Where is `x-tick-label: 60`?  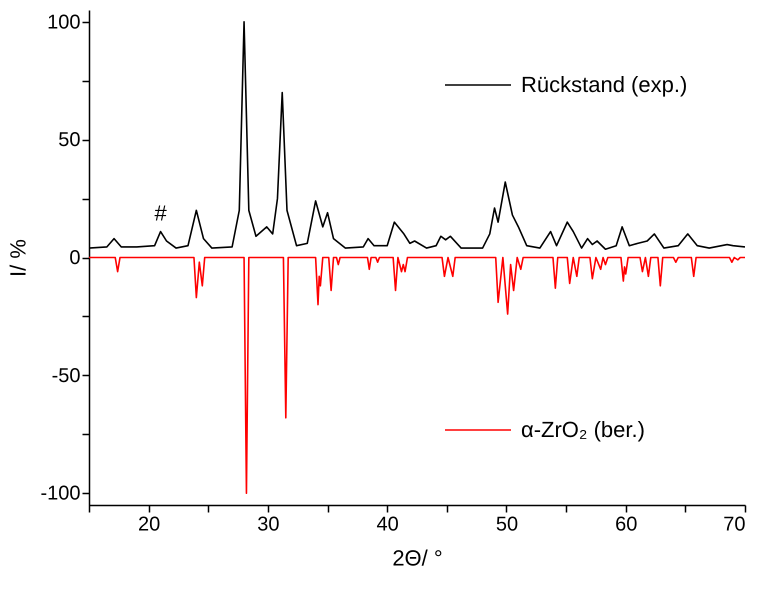 x-tick-label: 60 is located at coordinates (626, 525).